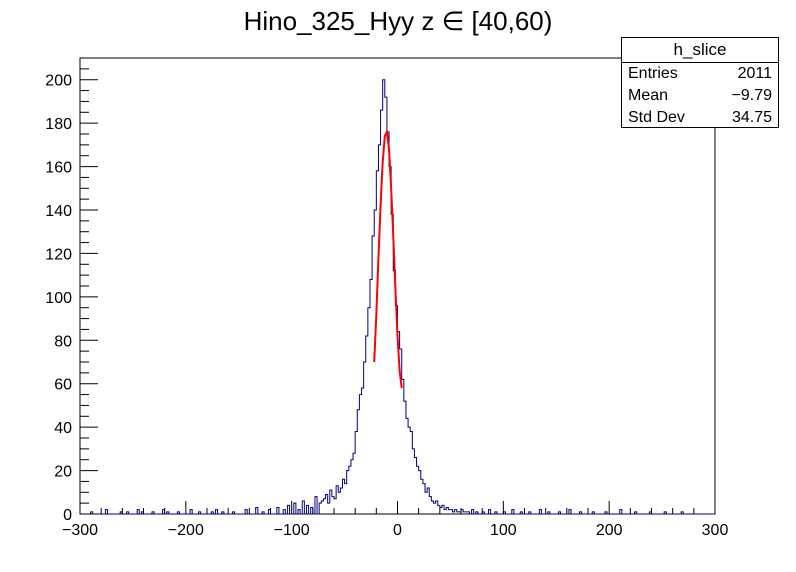  Describe the element at coordinates (398, 21) in the screenshot. I see `chart-title: Hino_325_Hyy z ∈ [40,60)` at that location.